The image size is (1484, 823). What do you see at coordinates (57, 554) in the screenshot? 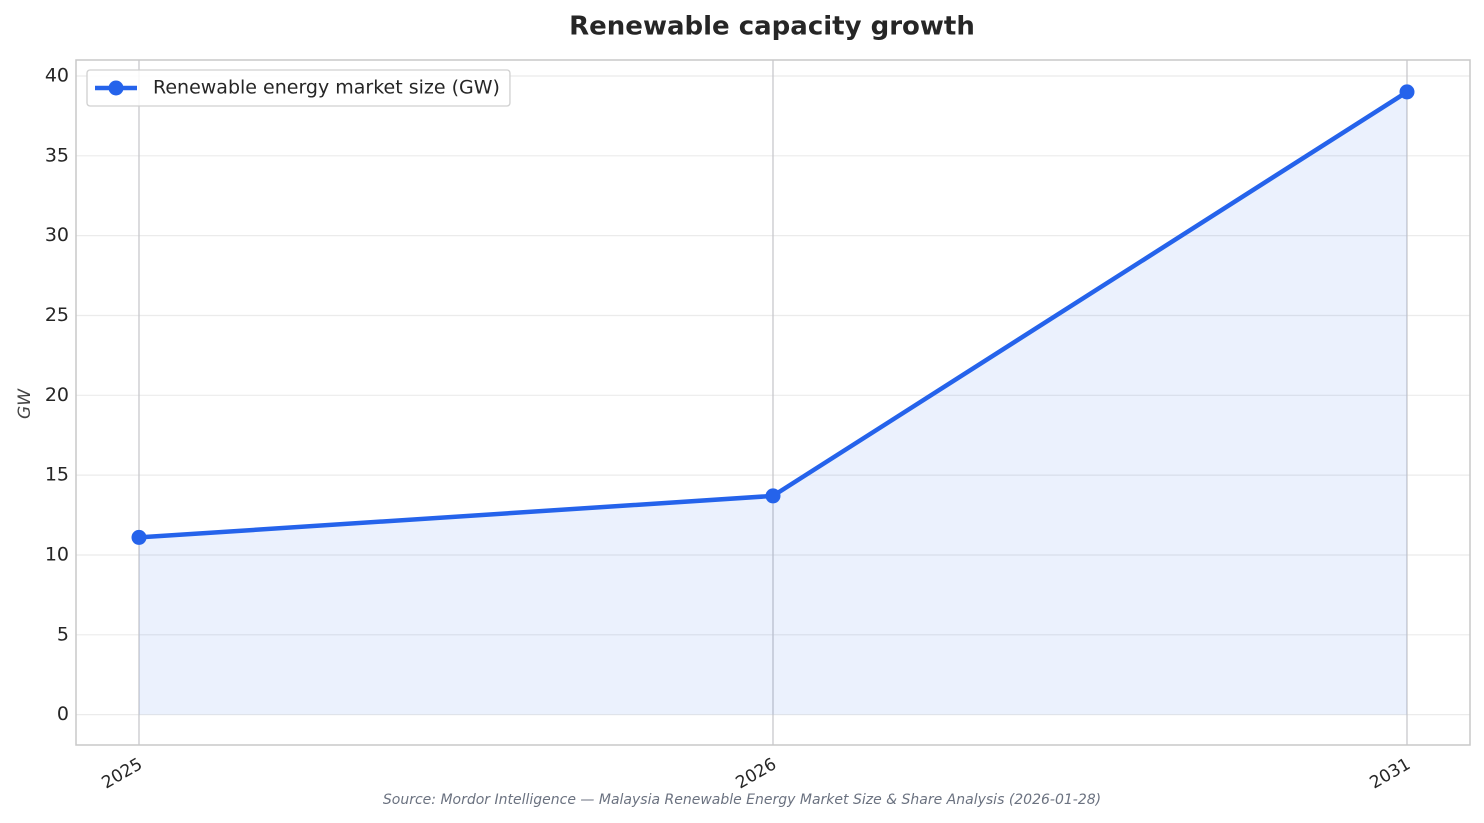
I see `y-tick-label: 10` at bounding box center [57, 554].